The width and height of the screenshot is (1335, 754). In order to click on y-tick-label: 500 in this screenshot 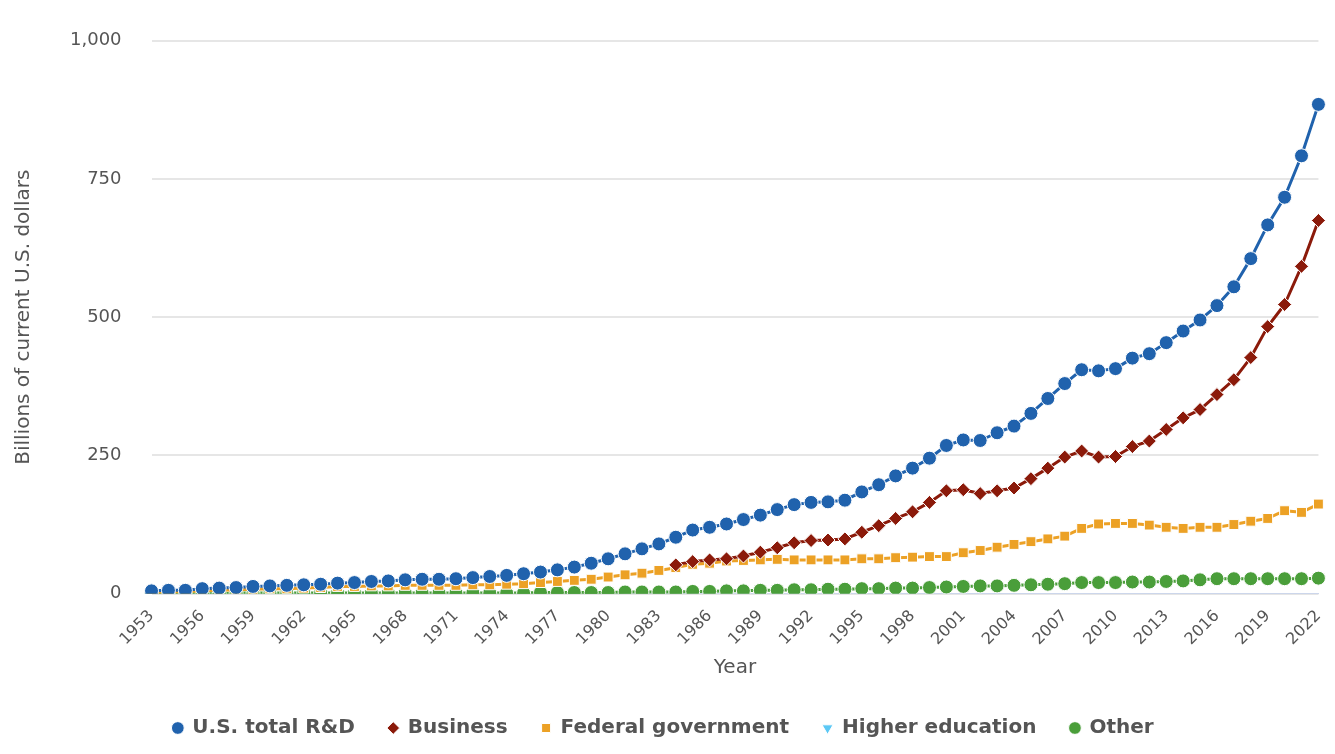, I will do `click(104, 315)`.